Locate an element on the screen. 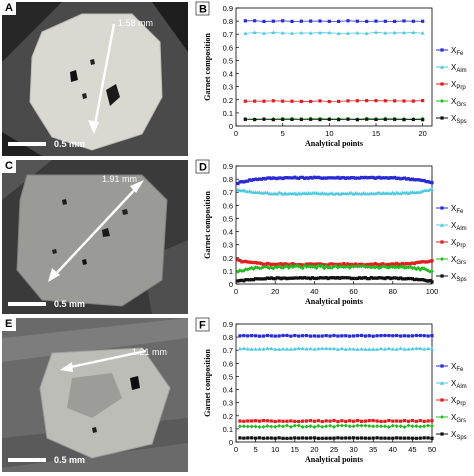 Image resolution: width=474 pixels, height=476 pixels. x-tick-label: 40 is located at coordinates (393, 449).